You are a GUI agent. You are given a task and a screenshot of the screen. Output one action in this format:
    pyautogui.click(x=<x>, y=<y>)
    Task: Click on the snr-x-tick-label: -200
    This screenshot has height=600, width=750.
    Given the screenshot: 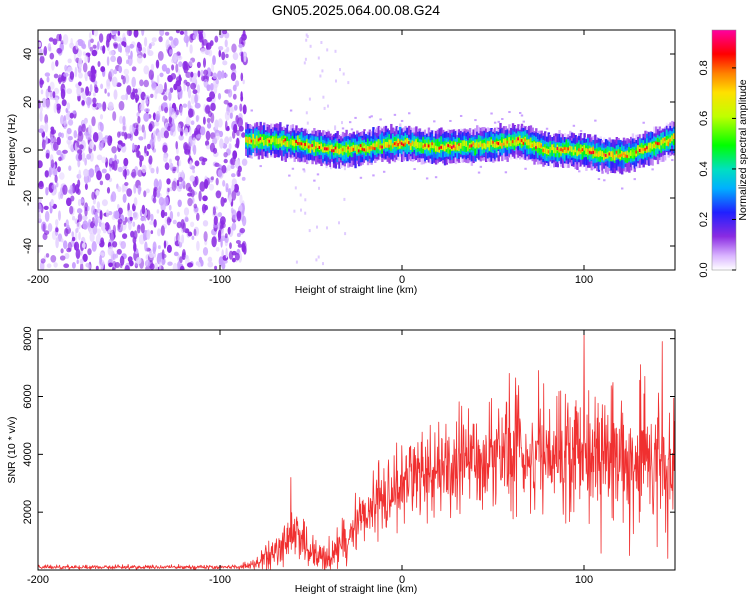 What is the action you would take?
    pyautogui.click(x=38, y=580)
    